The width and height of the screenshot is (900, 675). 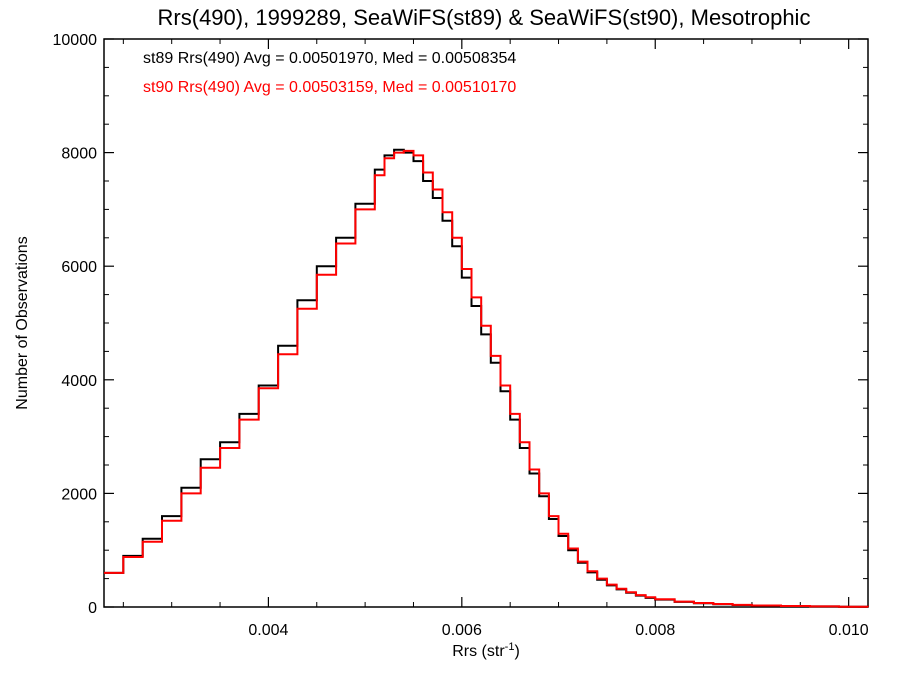 What do you see at coordinates (510, 647) in the screenshot?
I see `x-axis-label-superscript: -1` at bounding box center [510, 647].